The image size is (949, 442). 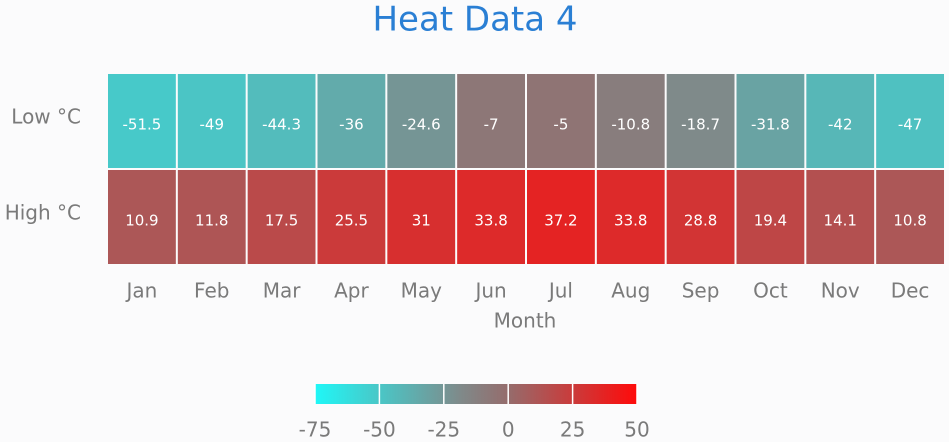 What do you see at coordinates (491, 125) in the screenshot?
I see `cell-value-label: -7` at bounding box center [491, 125].